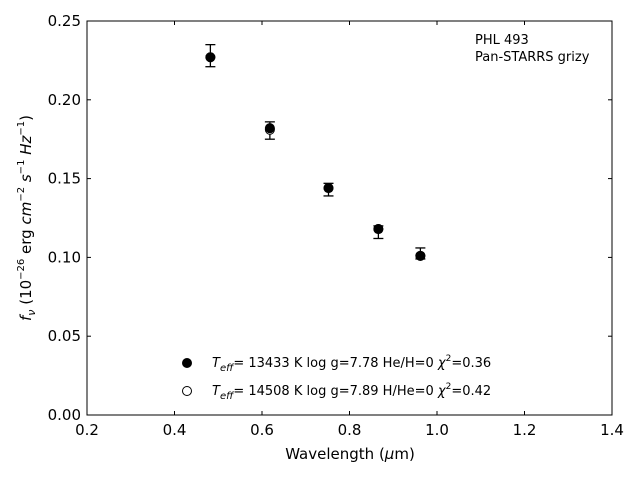  What do you see at coordinates (351, 392) in the screenshot?
I see `legend-entry-2: Teff= 14508 K log g=7.89 H/He=0 χ2=0.42` at bounding box center [351, 392].